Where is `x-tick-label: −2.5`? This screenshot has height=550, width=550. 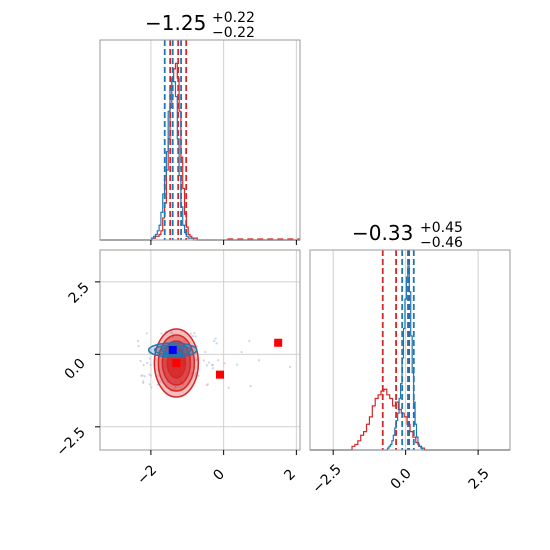
x-tick-label: −2.5 is located at coordinates (326, 478).